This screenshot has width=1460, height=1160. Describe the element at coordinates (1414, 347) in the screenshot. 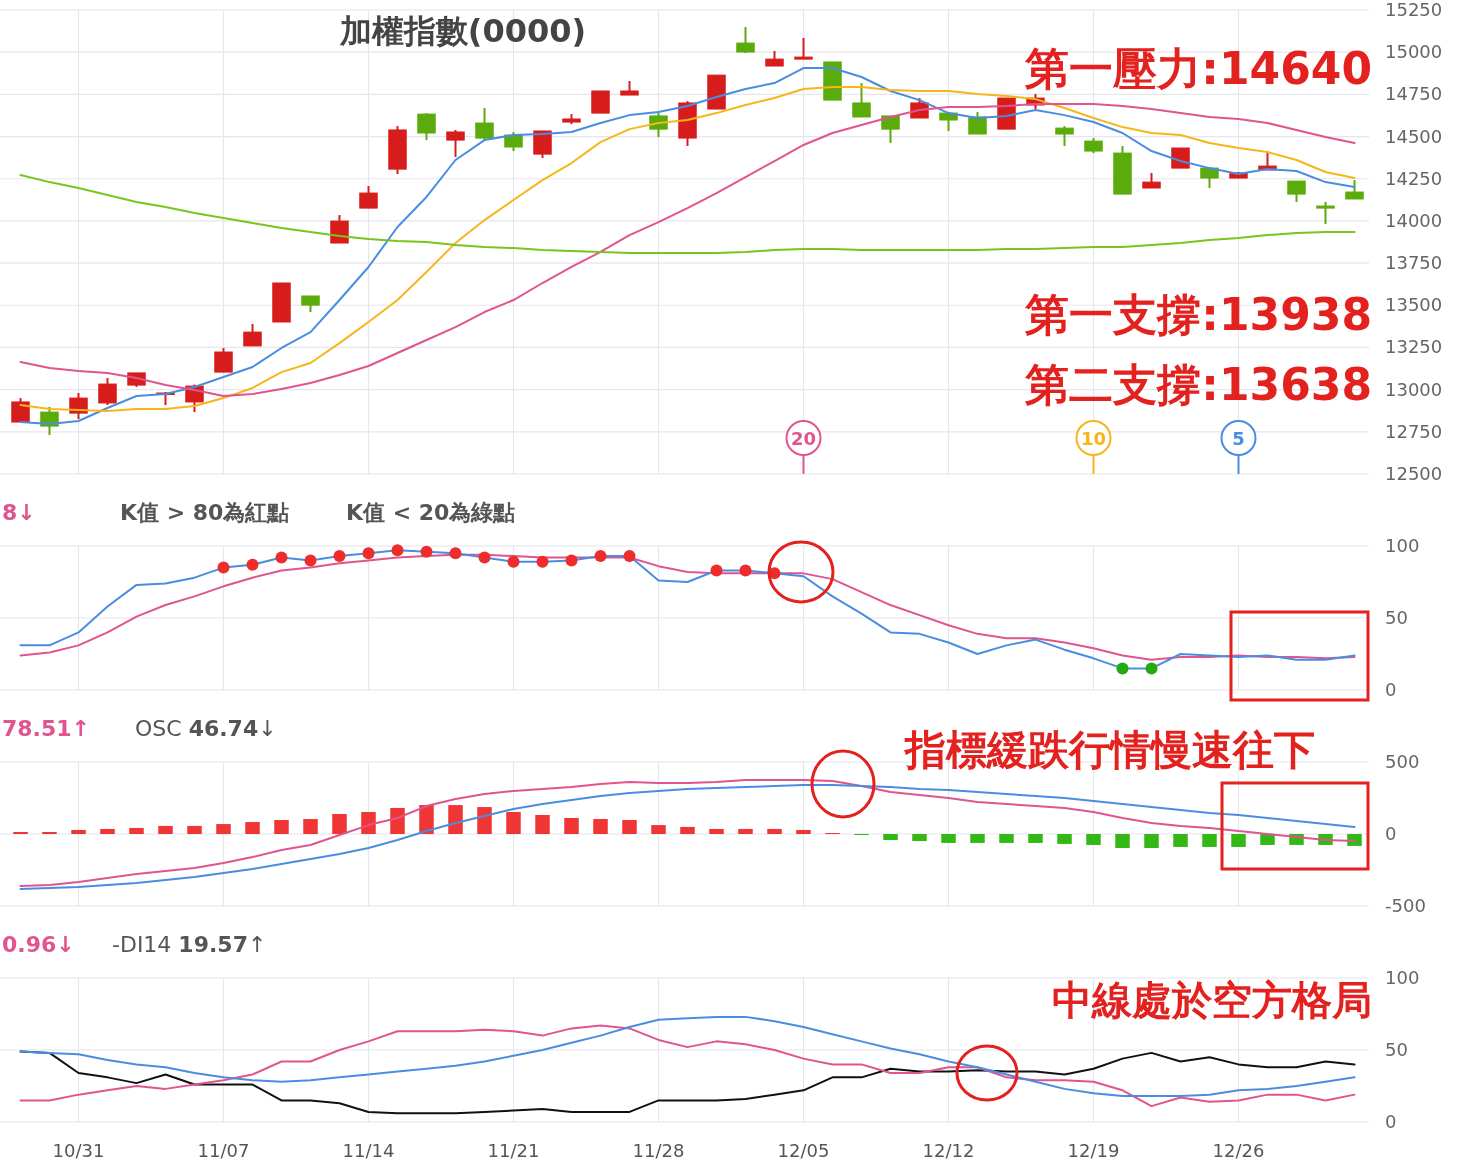

I see `y-tick-label: 13250` at that location.